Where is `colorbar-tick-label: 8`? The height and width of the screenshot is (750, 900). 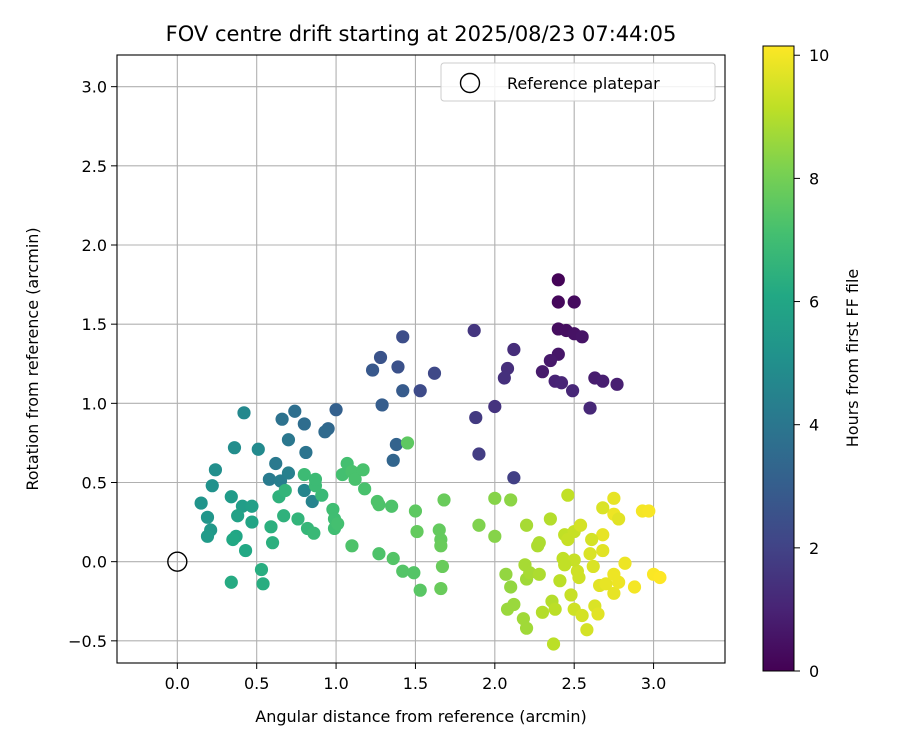 colorbar-tick-label: 8 is located at coordinates (814, 178).